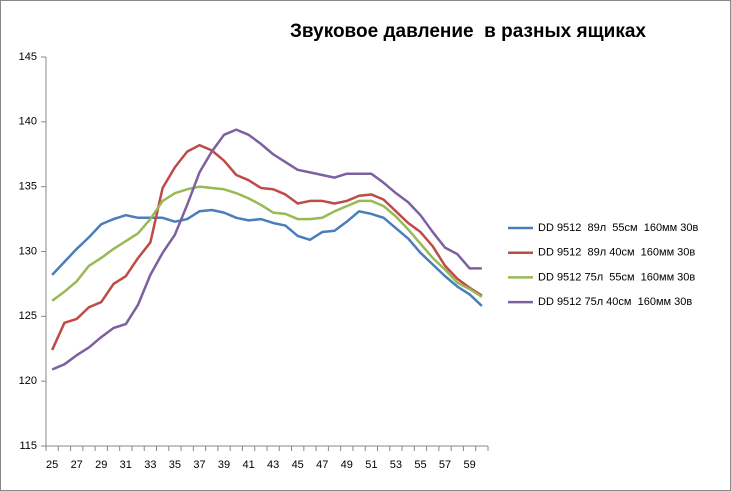 The width and height of the screenshot is (731, 491). Describe the element at coordinates (28, 381) in the screenshot. I see `y-tick-label: 120` at that location.